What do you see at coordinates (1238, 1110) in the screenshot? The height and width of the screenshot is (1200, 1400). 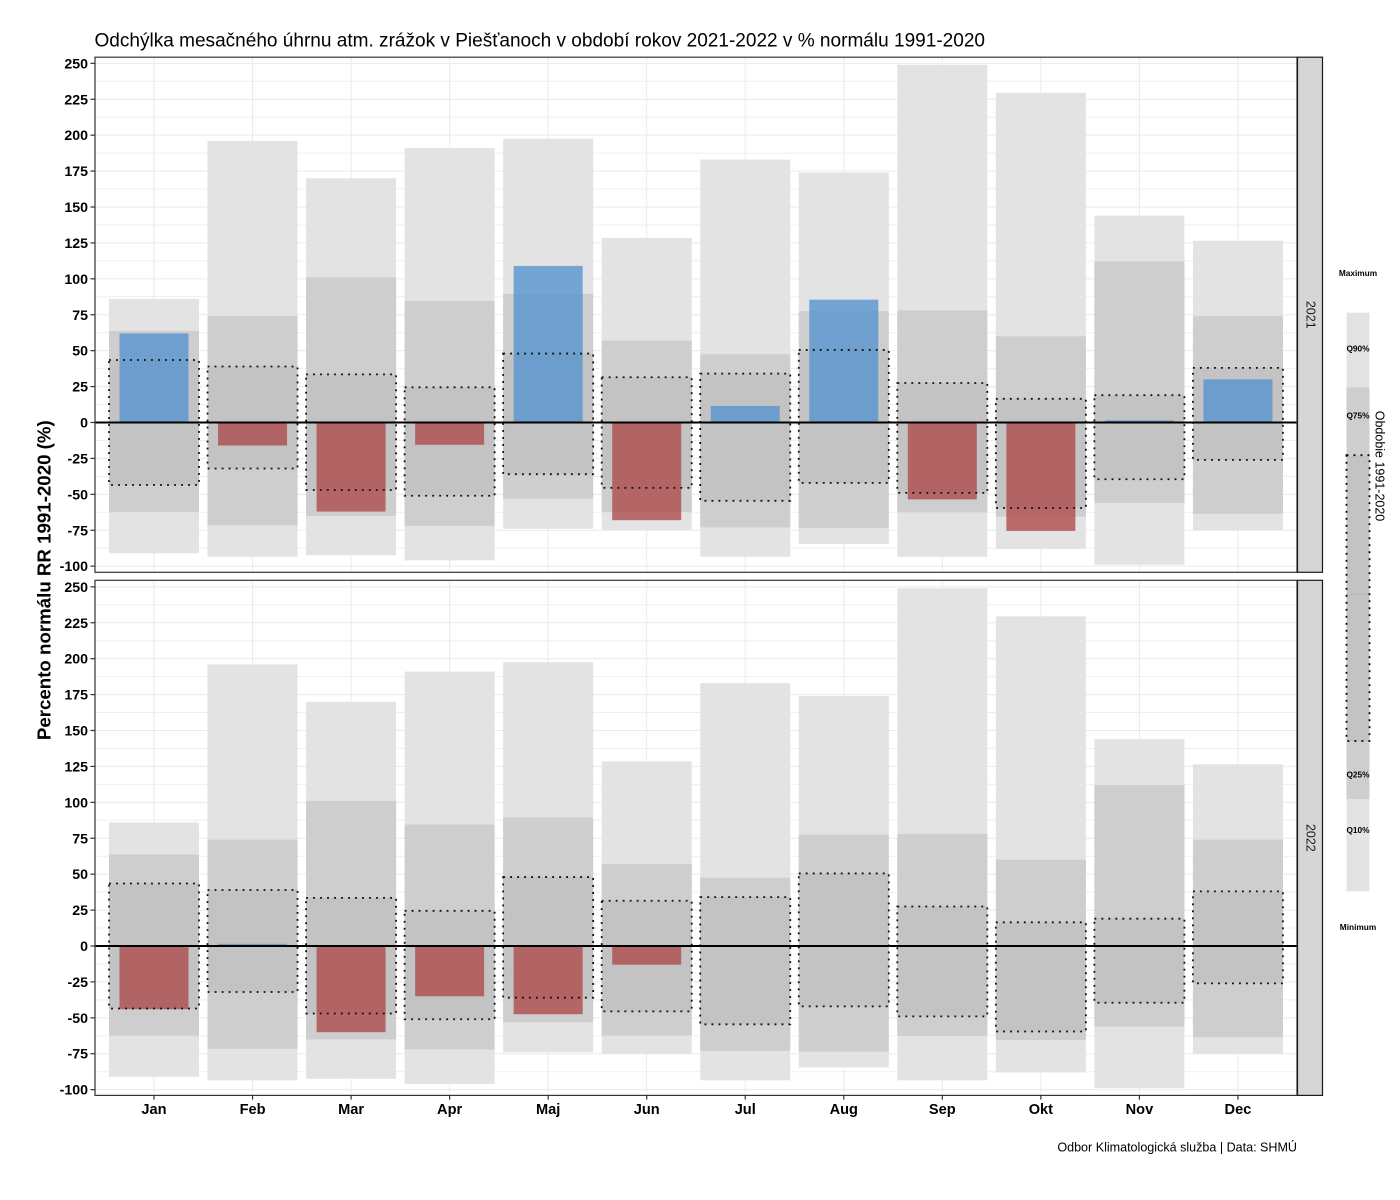 I see `svg-text: Dec` at bounding box center [1238, 1110].